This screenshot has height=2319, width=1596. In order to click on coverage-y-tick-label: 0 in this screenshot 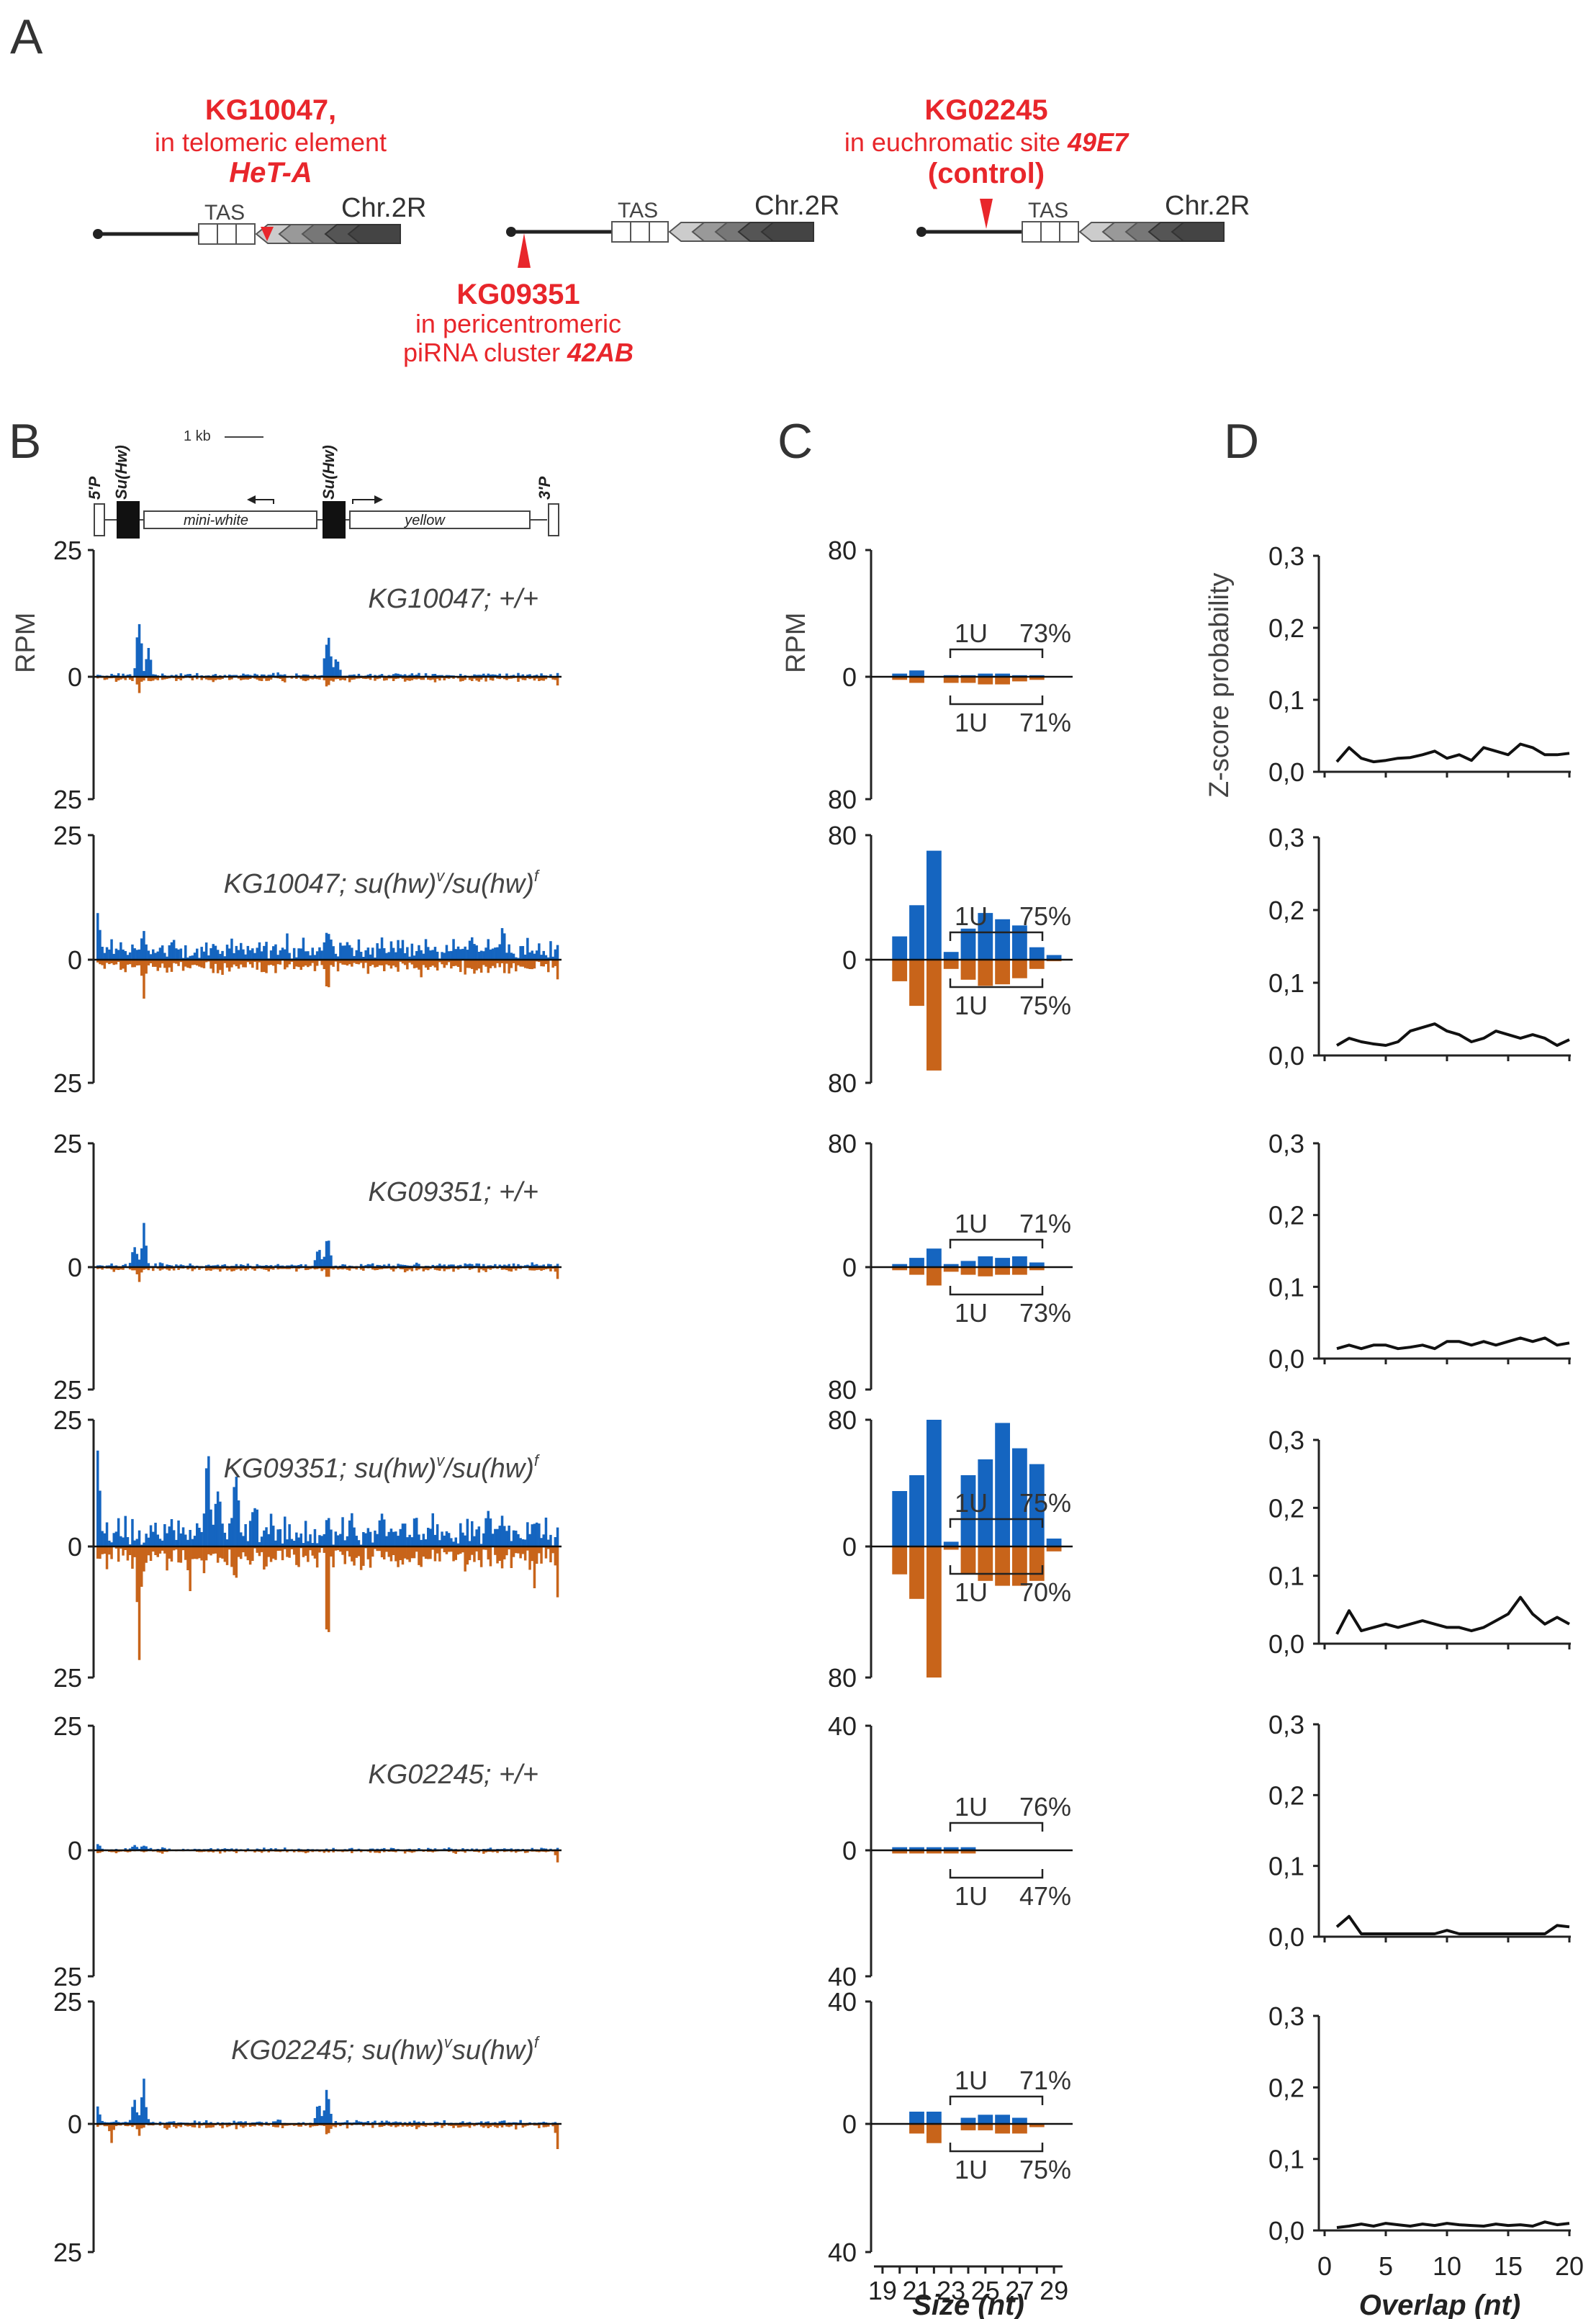, I will do `click(75, 1547)`.